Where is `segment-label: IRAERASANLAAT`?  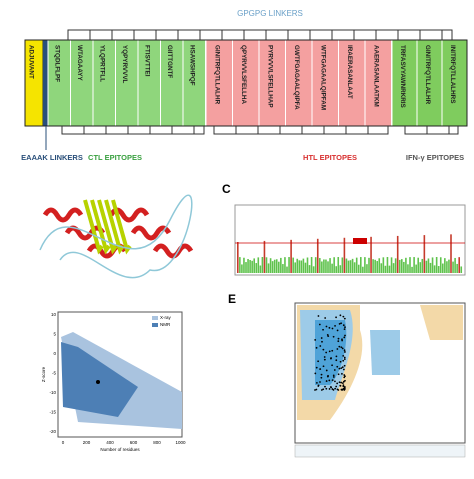 segment-label: IRAERASANLAAT is located at coordinates (349, 72).